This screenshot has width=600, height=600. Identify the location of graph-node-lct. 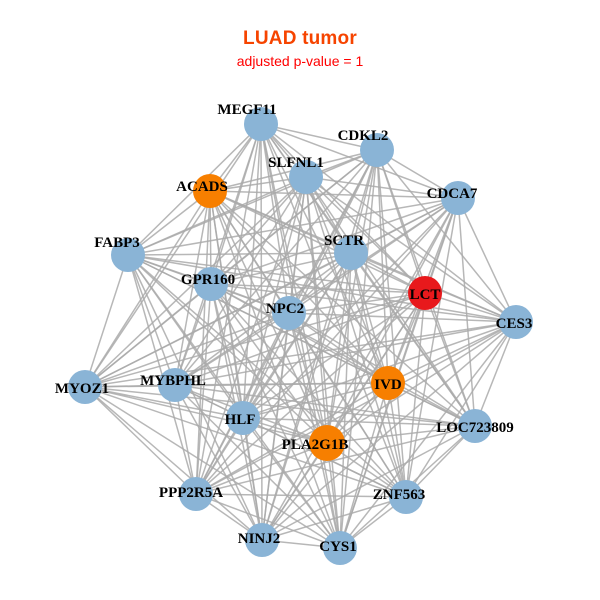
(425, 293).